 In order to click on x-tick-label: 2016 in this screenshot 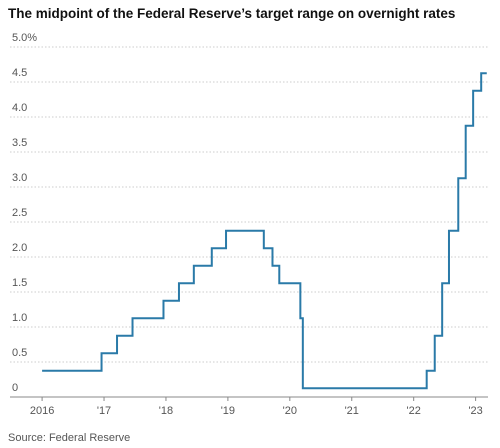, I will do `click(42, 411)`.